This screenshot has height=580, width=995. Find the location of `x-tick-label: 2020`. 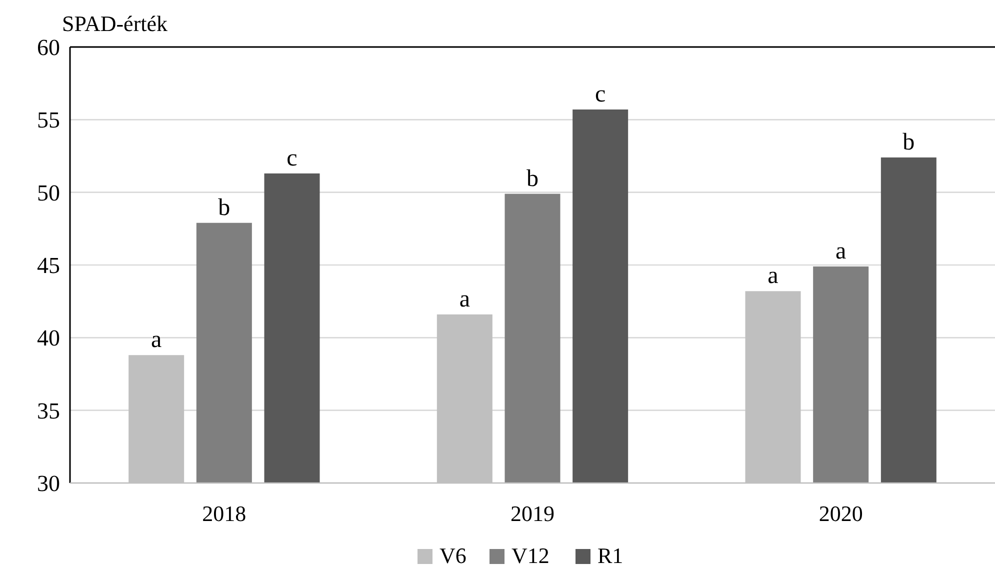

x-tick-label: 2020 is located at coordinates (840, 513).